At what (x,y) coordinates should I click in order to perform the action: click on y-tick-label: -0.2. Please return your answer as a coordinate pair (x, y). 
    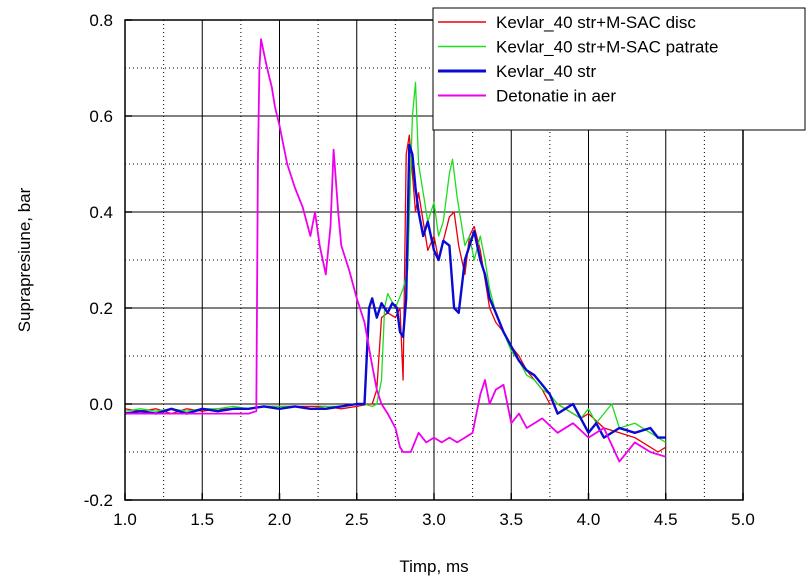
    Looking at the image, I should click on (98, 500).